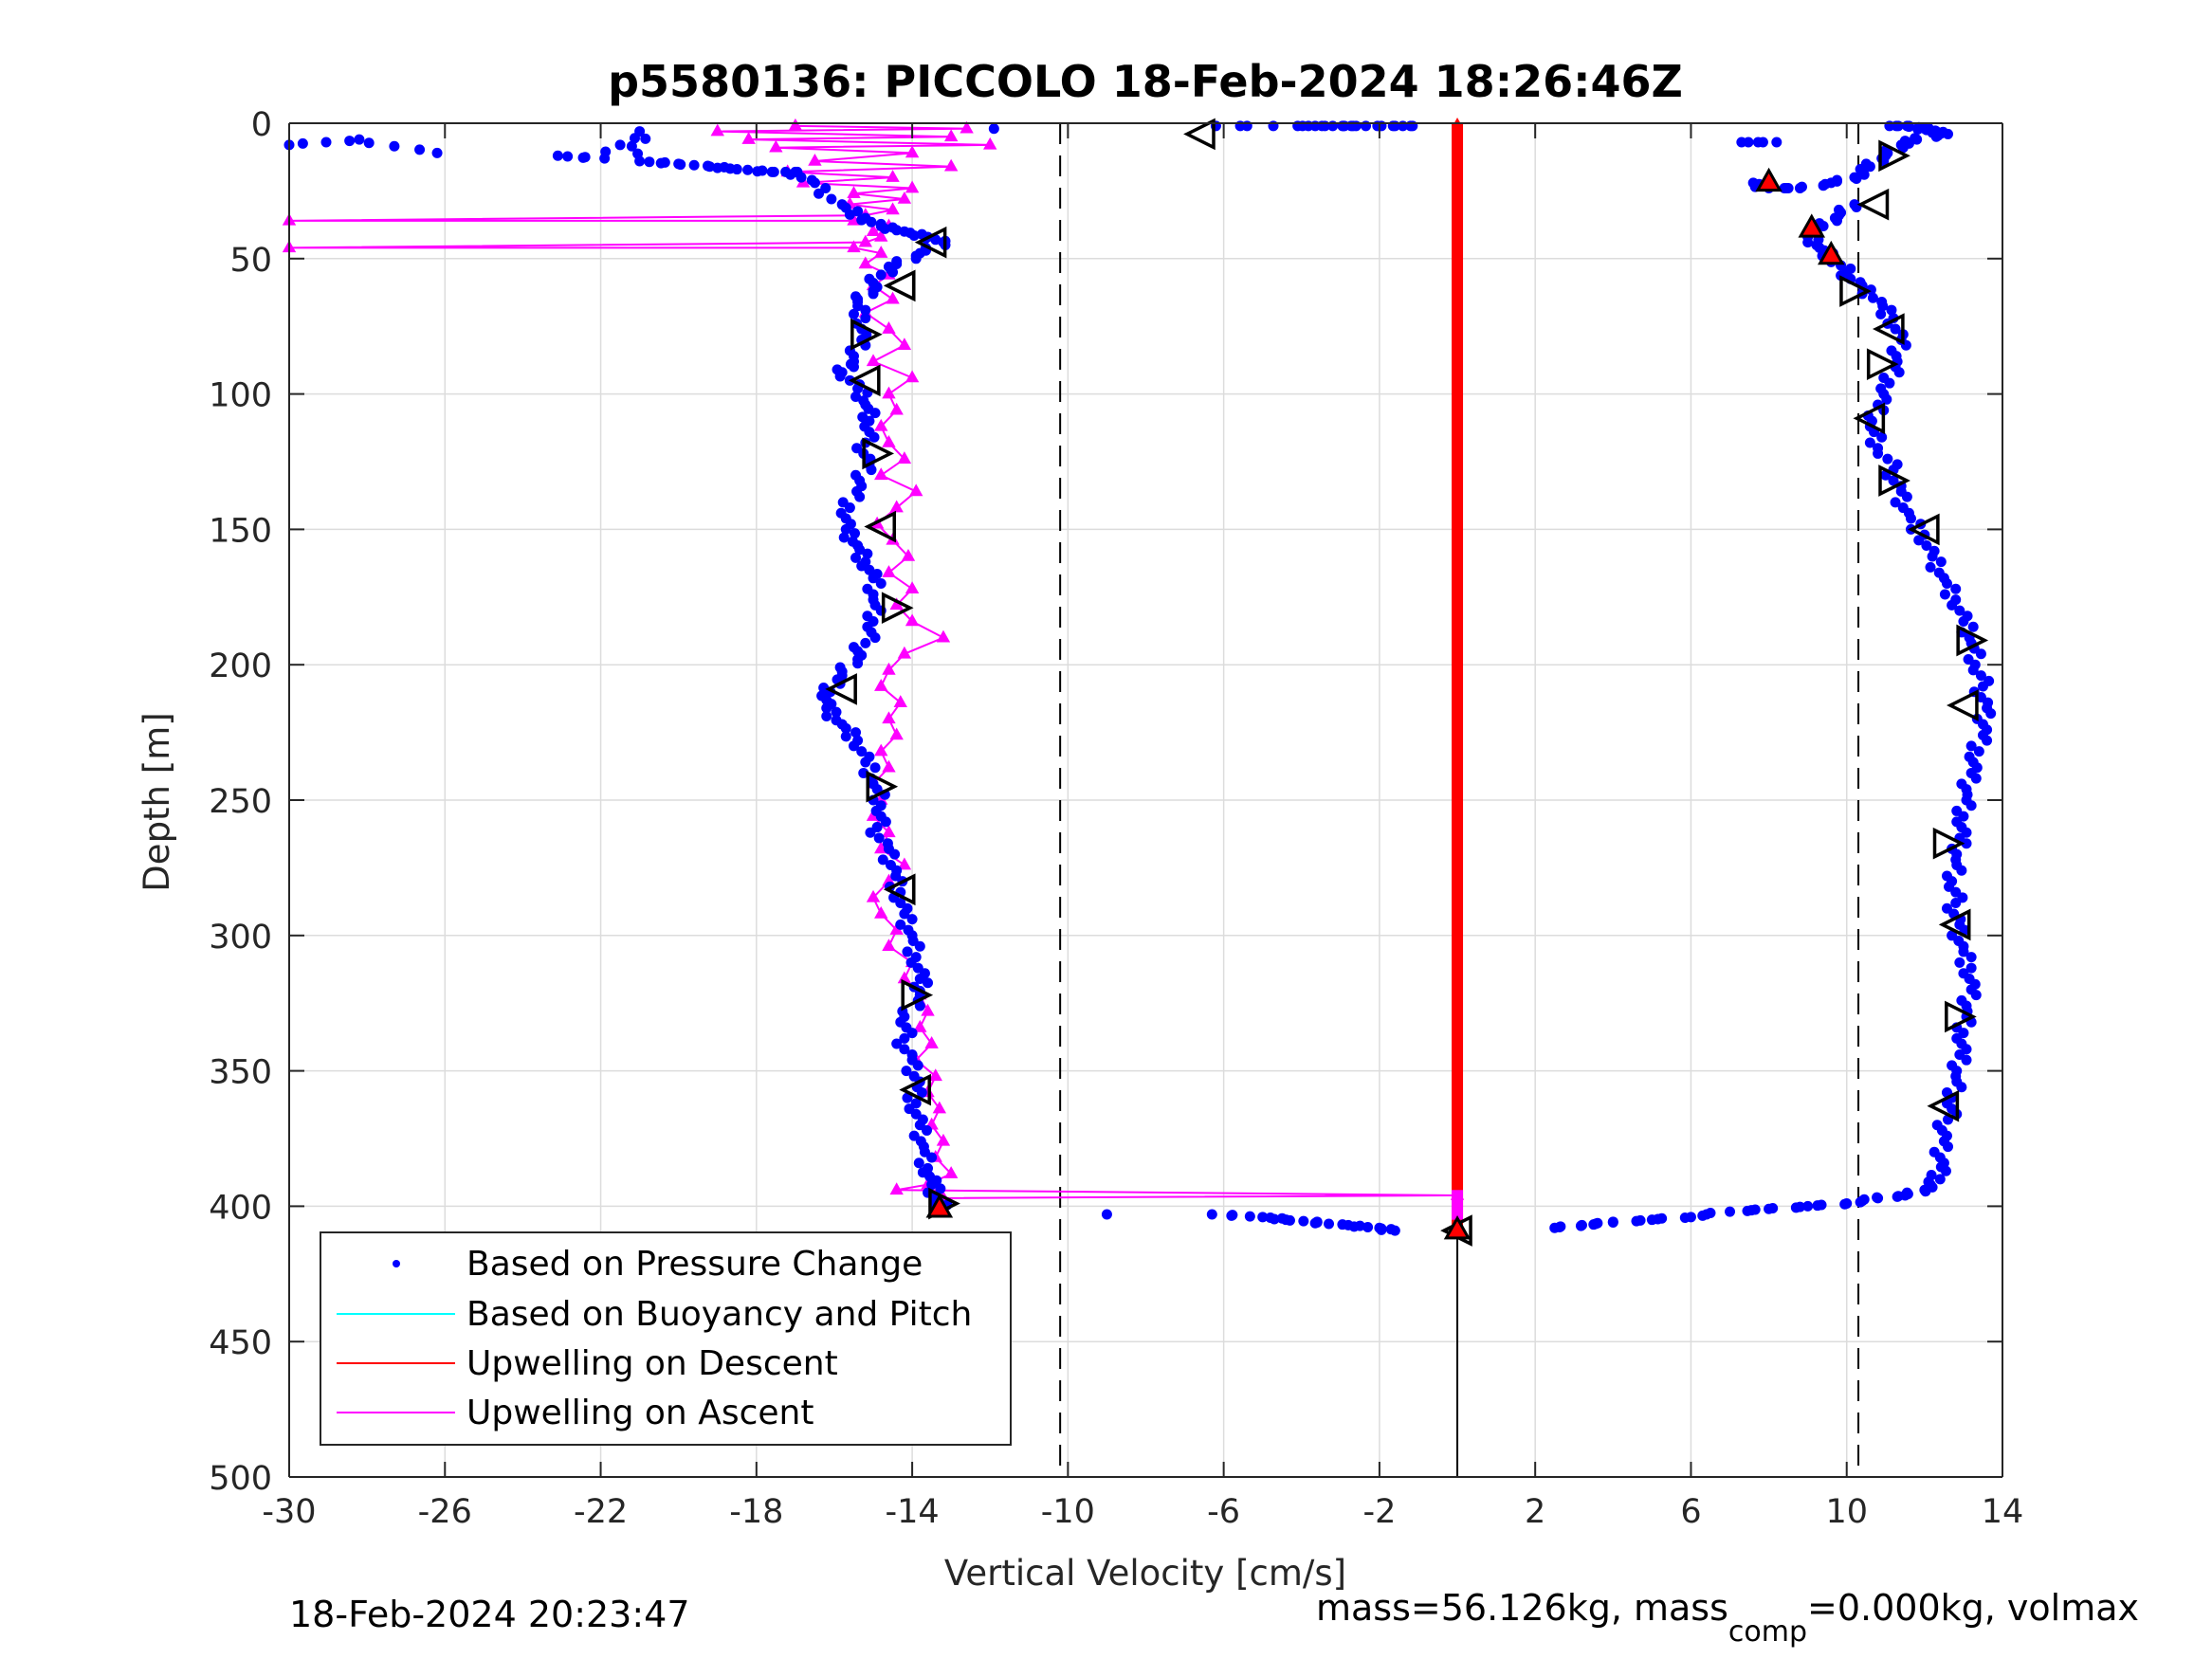 Image resolution: width=2212 pixels, height=1659 pixels. Describe the element at coordinates (240, 1073) in the screenshot. I see `y-tick-label: 350` at that location.